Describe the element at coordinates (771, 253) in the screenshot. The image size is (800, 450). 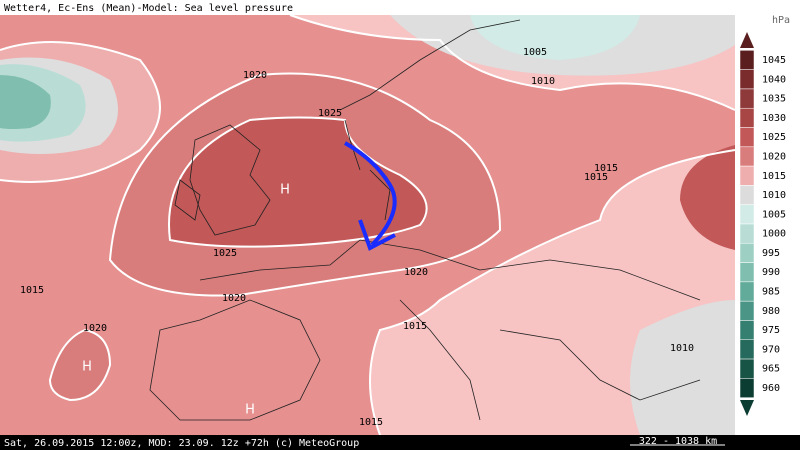
I see `legend-label: 995` at that location.